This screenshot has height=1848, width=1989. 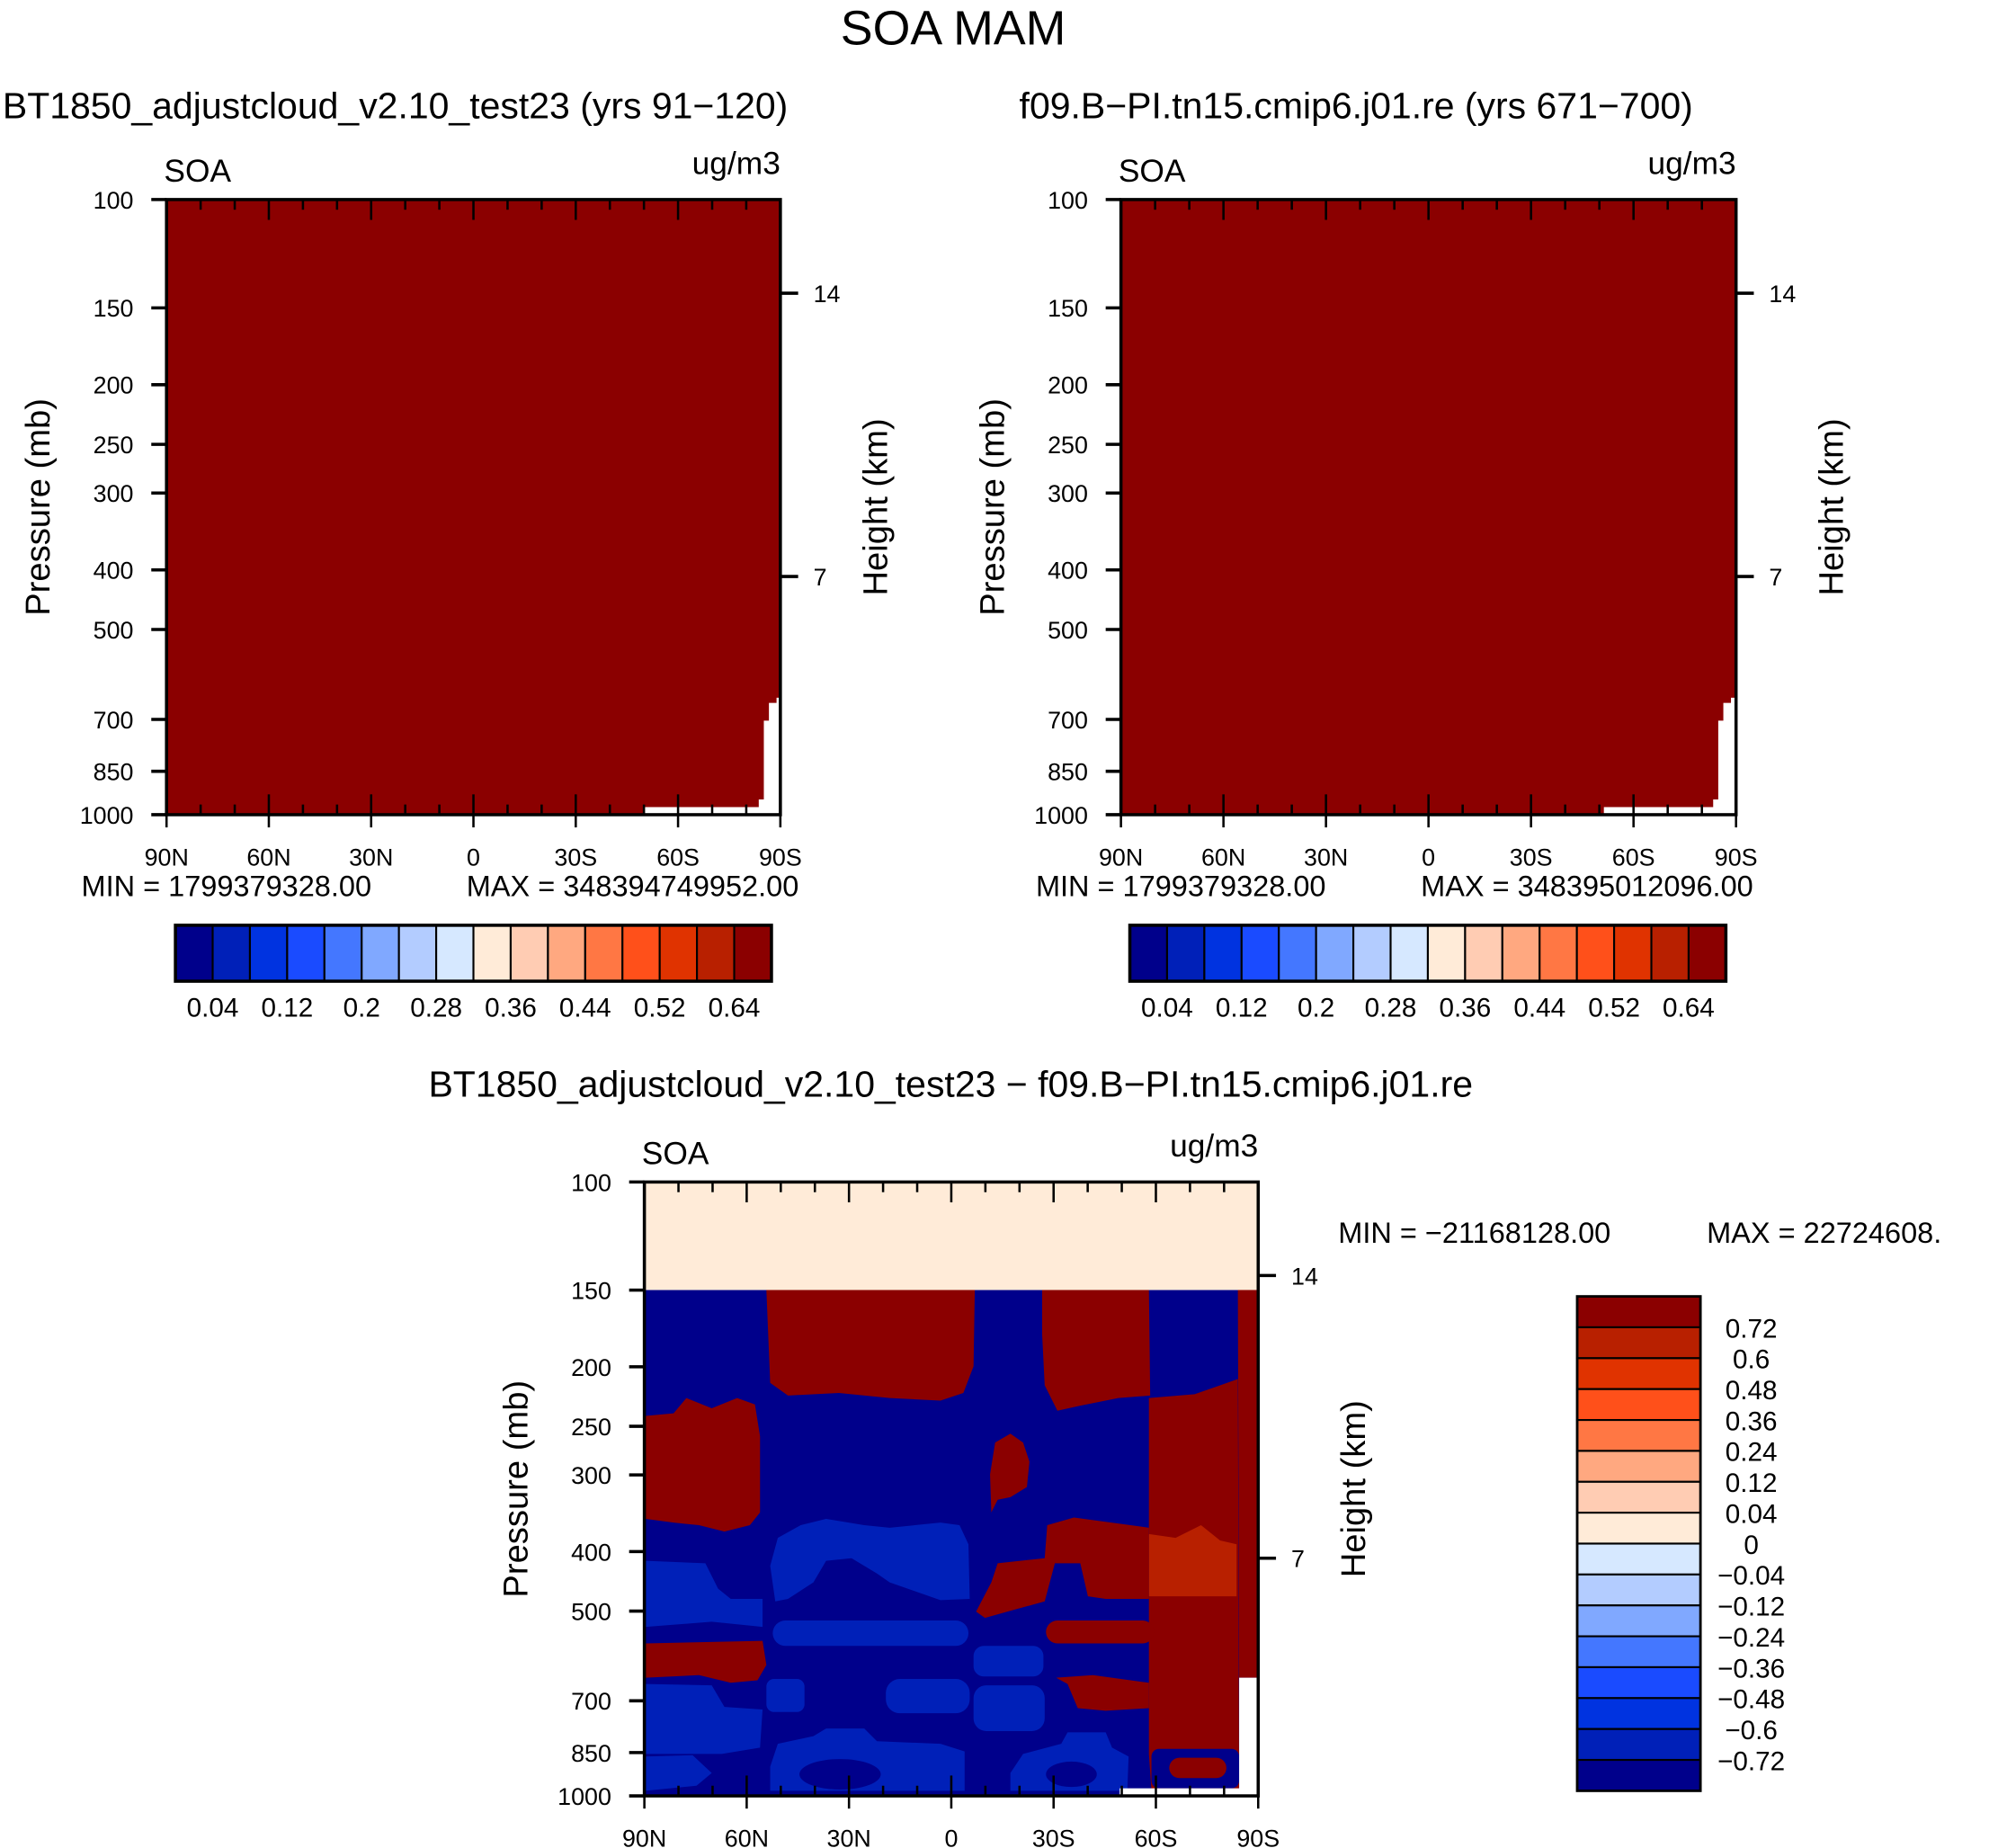 I want to click on colorbar-label: −0.12, so click(x=1751, y=1607).